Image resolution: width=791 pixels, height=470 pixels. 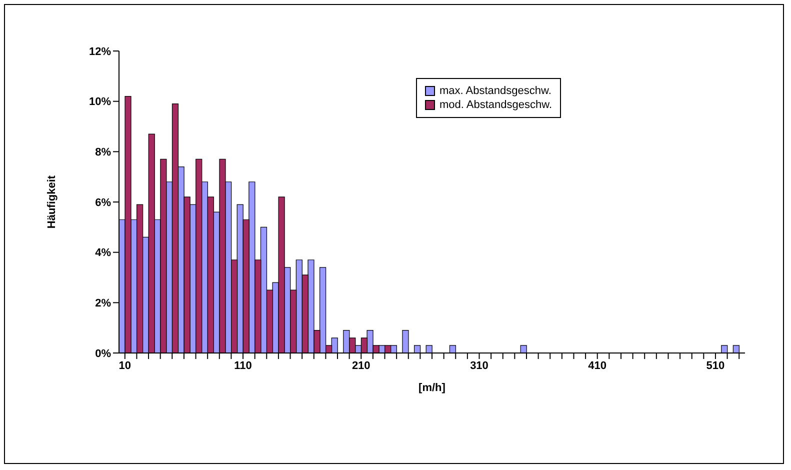 I want to click on y-tick-label: 8%, so click(x=103, y=152).